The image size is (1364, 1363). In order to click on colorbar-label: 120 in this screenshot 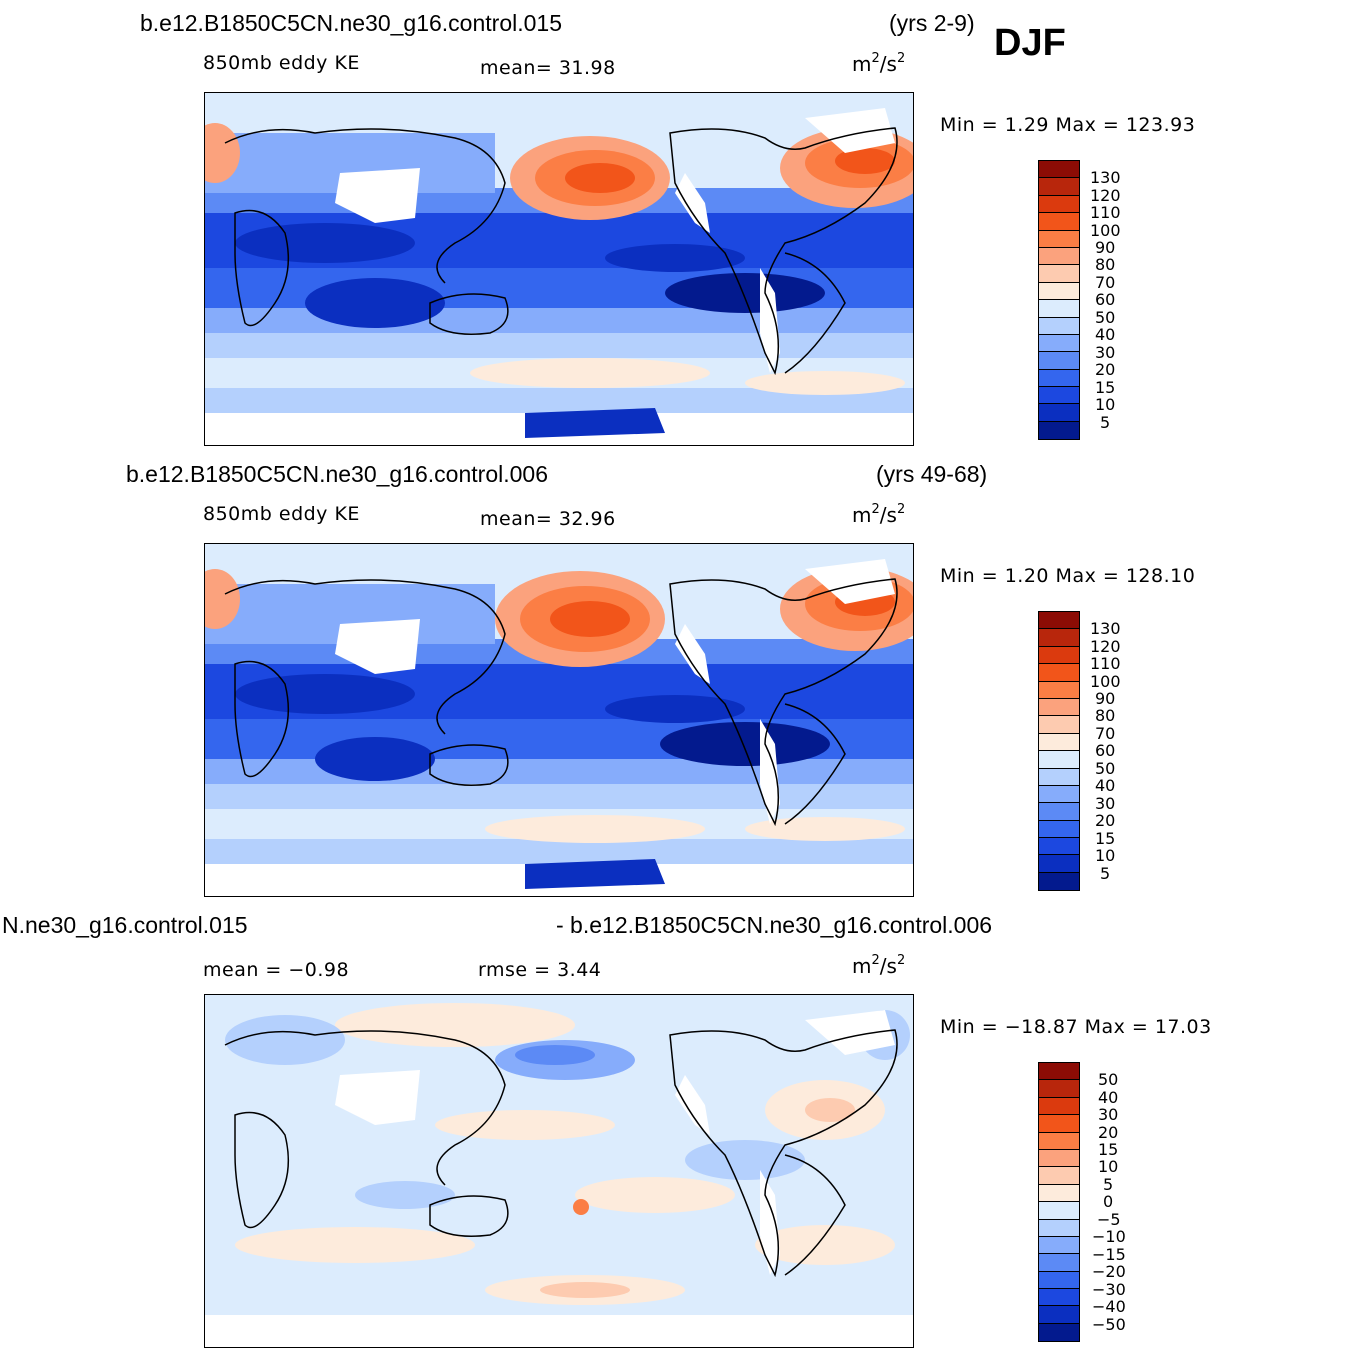, I will do `click(1105, 646)`.